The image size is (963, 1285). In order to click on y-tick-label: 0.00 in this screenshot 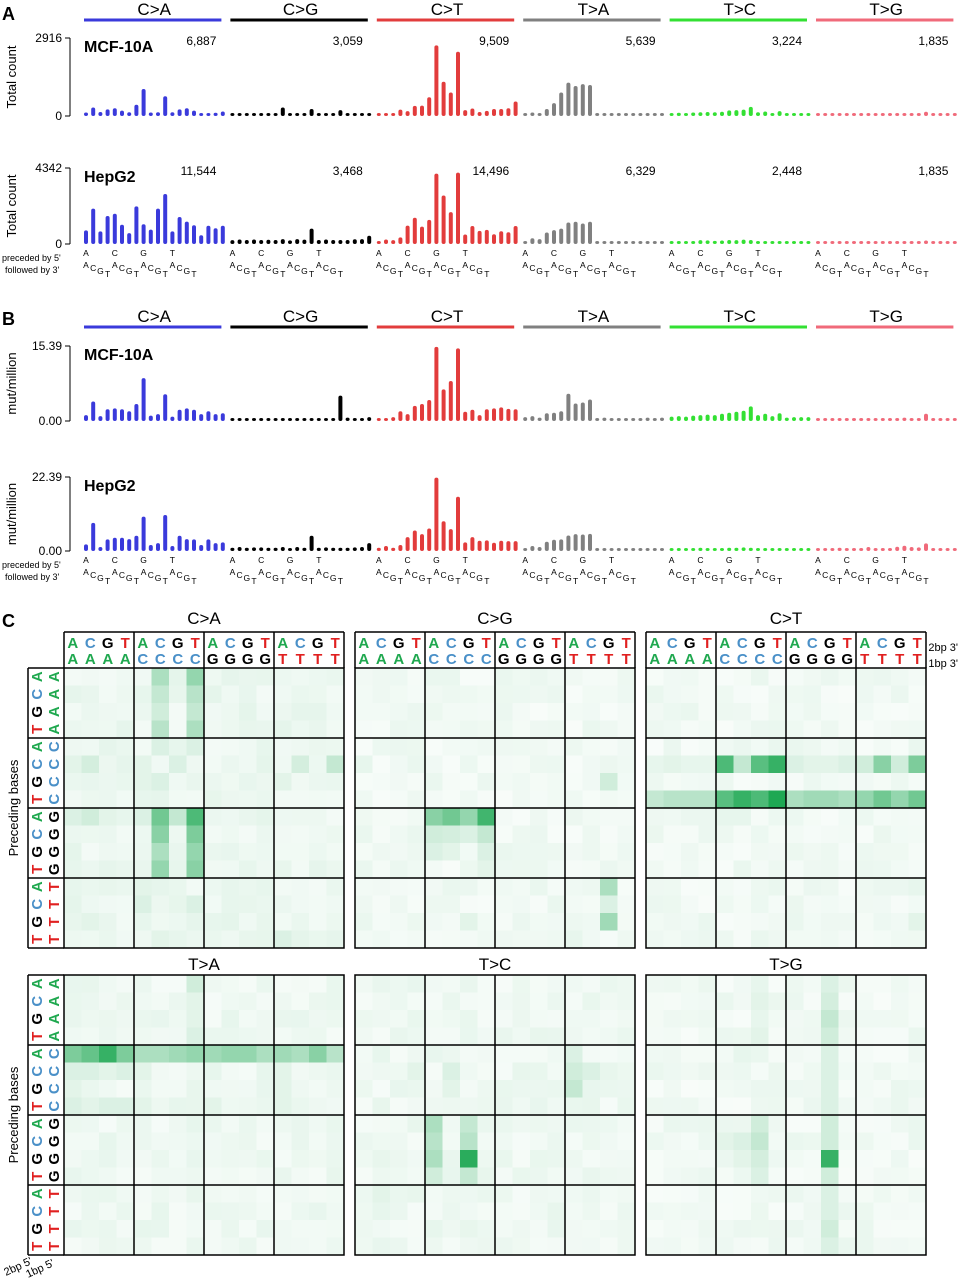, I will do `click(51, 421)`.